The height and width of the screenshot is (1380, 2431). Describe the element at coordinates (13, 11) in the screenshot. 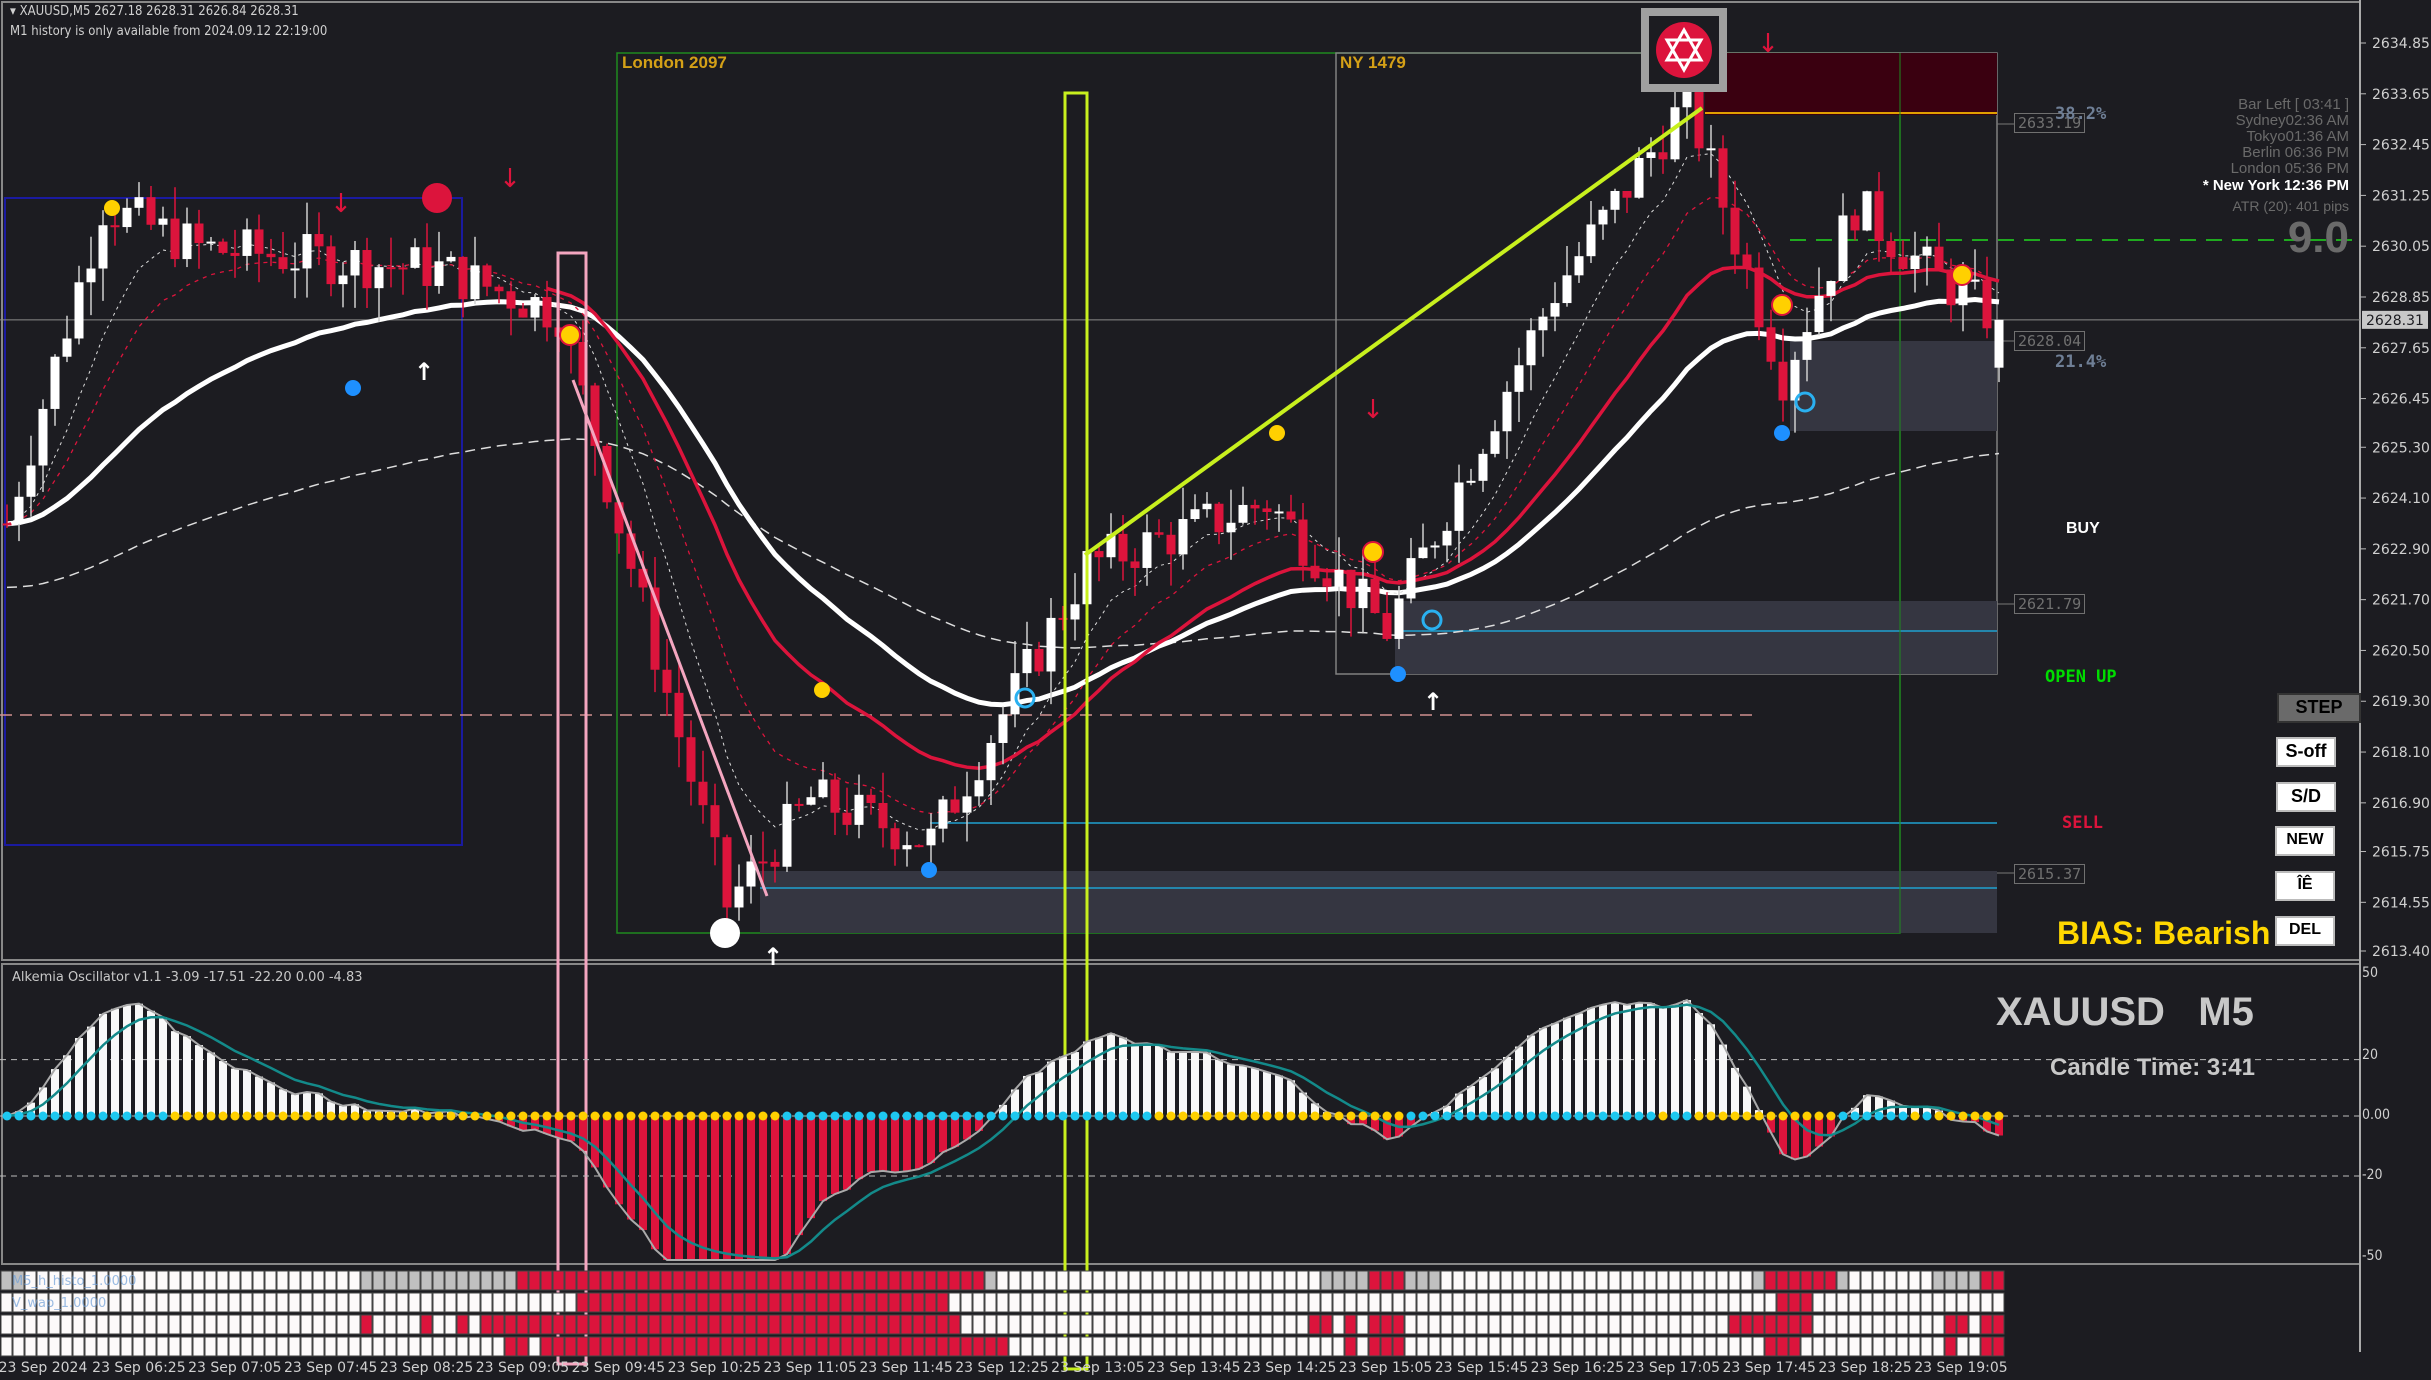

I see `collapse-triangle-icon: ▾` at that location.